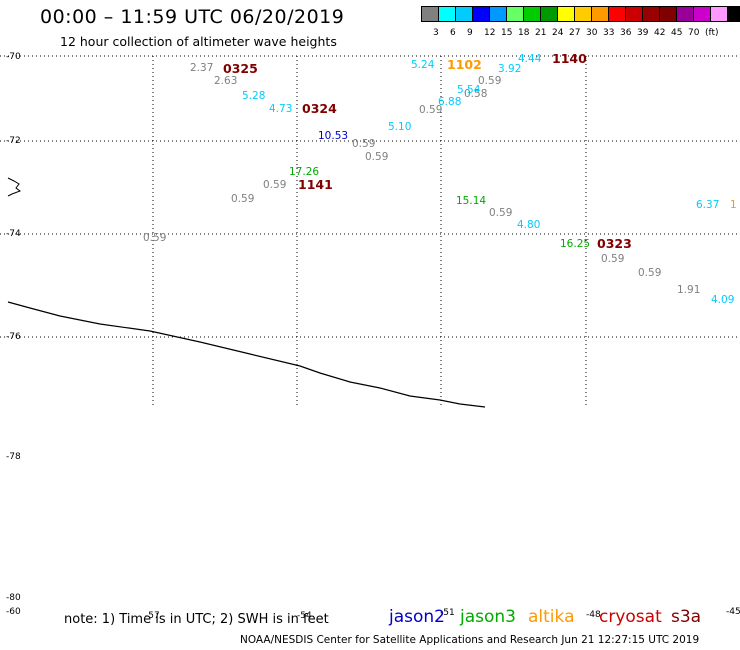  Describe the element at coordinates (470, 33) in the screenshot. I see `legend-value: 9` at that location.